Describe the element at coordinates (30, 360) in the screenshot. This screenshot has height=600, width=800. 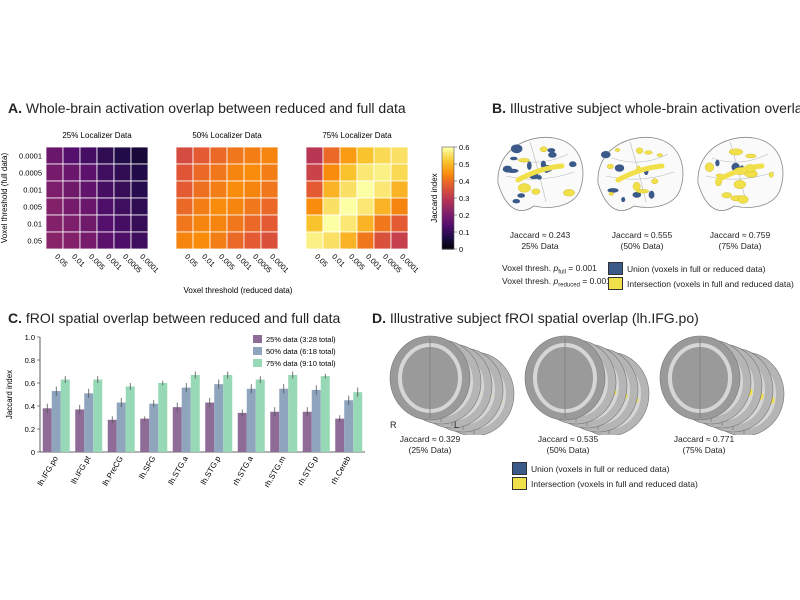
I see `y-tick-label: 0.8` at that location.